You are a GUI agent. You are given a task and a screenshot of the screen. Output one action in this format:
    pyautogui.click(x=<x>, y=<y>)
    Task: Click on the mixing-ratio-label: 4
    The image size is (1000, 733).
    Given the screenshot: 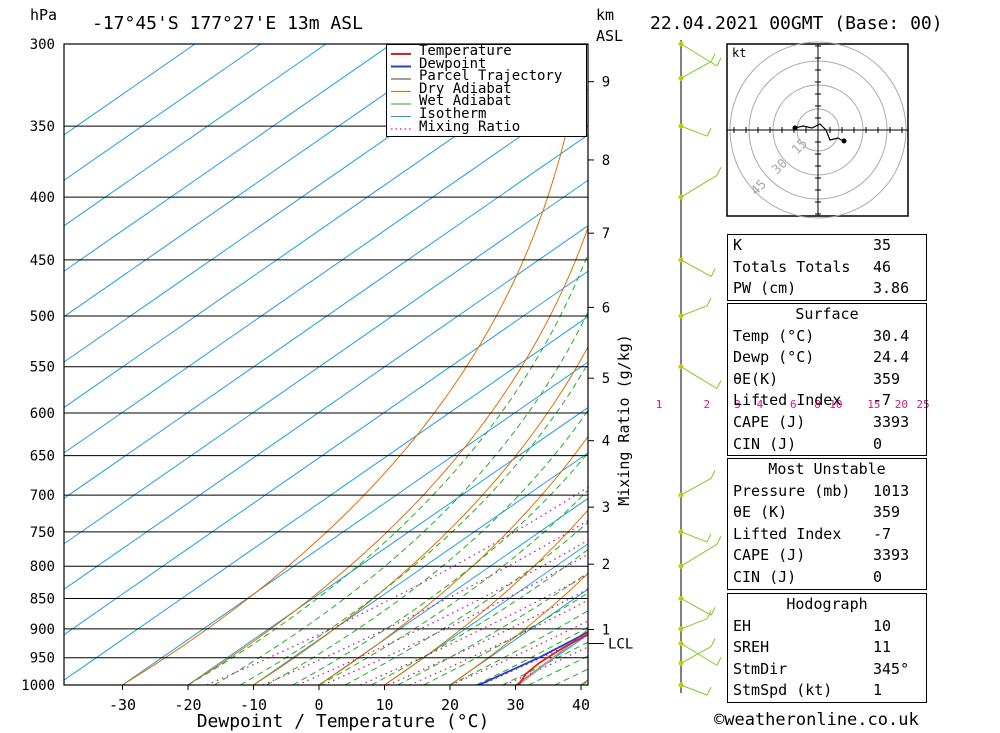 What is the action you would take?
    pyautogui.click(x=760, y=404)
    